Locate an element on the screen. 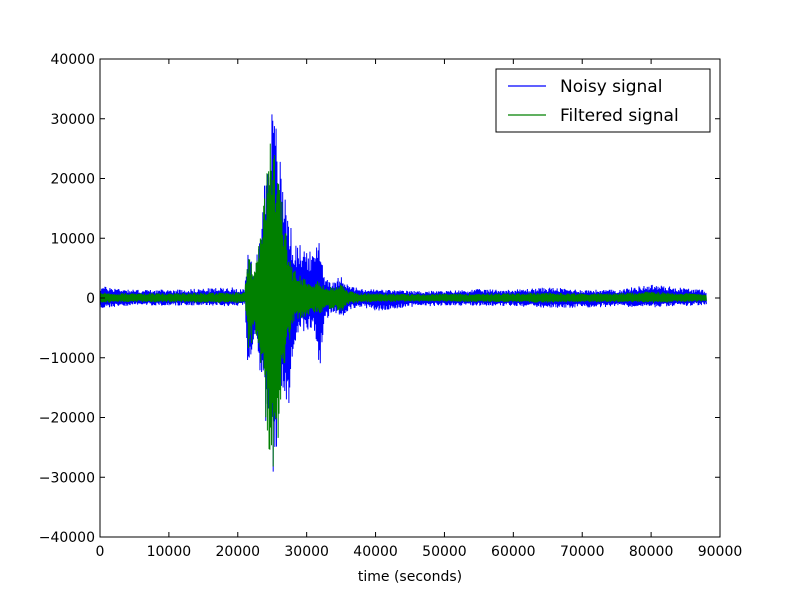 This screenshot has width=800, height=602. x-tick-label: 20000 is located at coordinates (238, 552).